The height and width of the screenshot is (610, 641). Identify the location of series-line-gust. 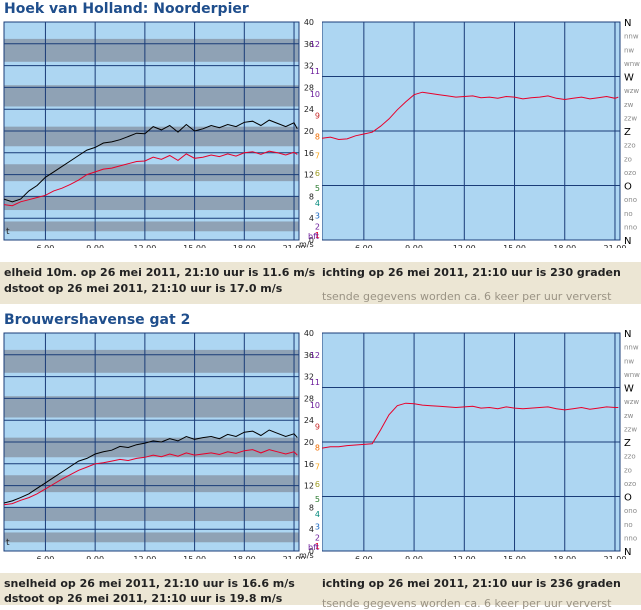
(150, 466).